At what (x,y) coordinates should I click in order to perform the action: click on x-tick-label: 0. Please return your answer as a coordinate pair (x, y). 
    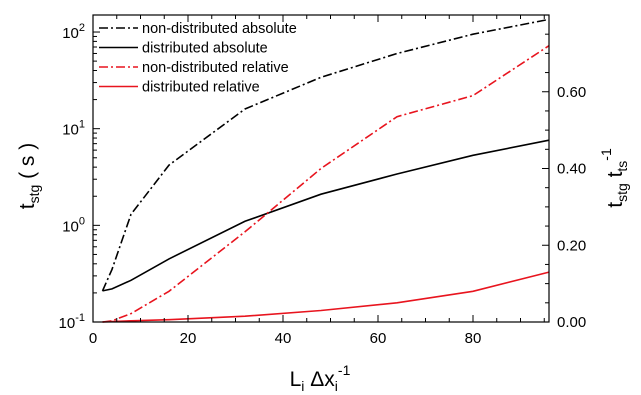
    Looking at the image, I should click on (93, 338).